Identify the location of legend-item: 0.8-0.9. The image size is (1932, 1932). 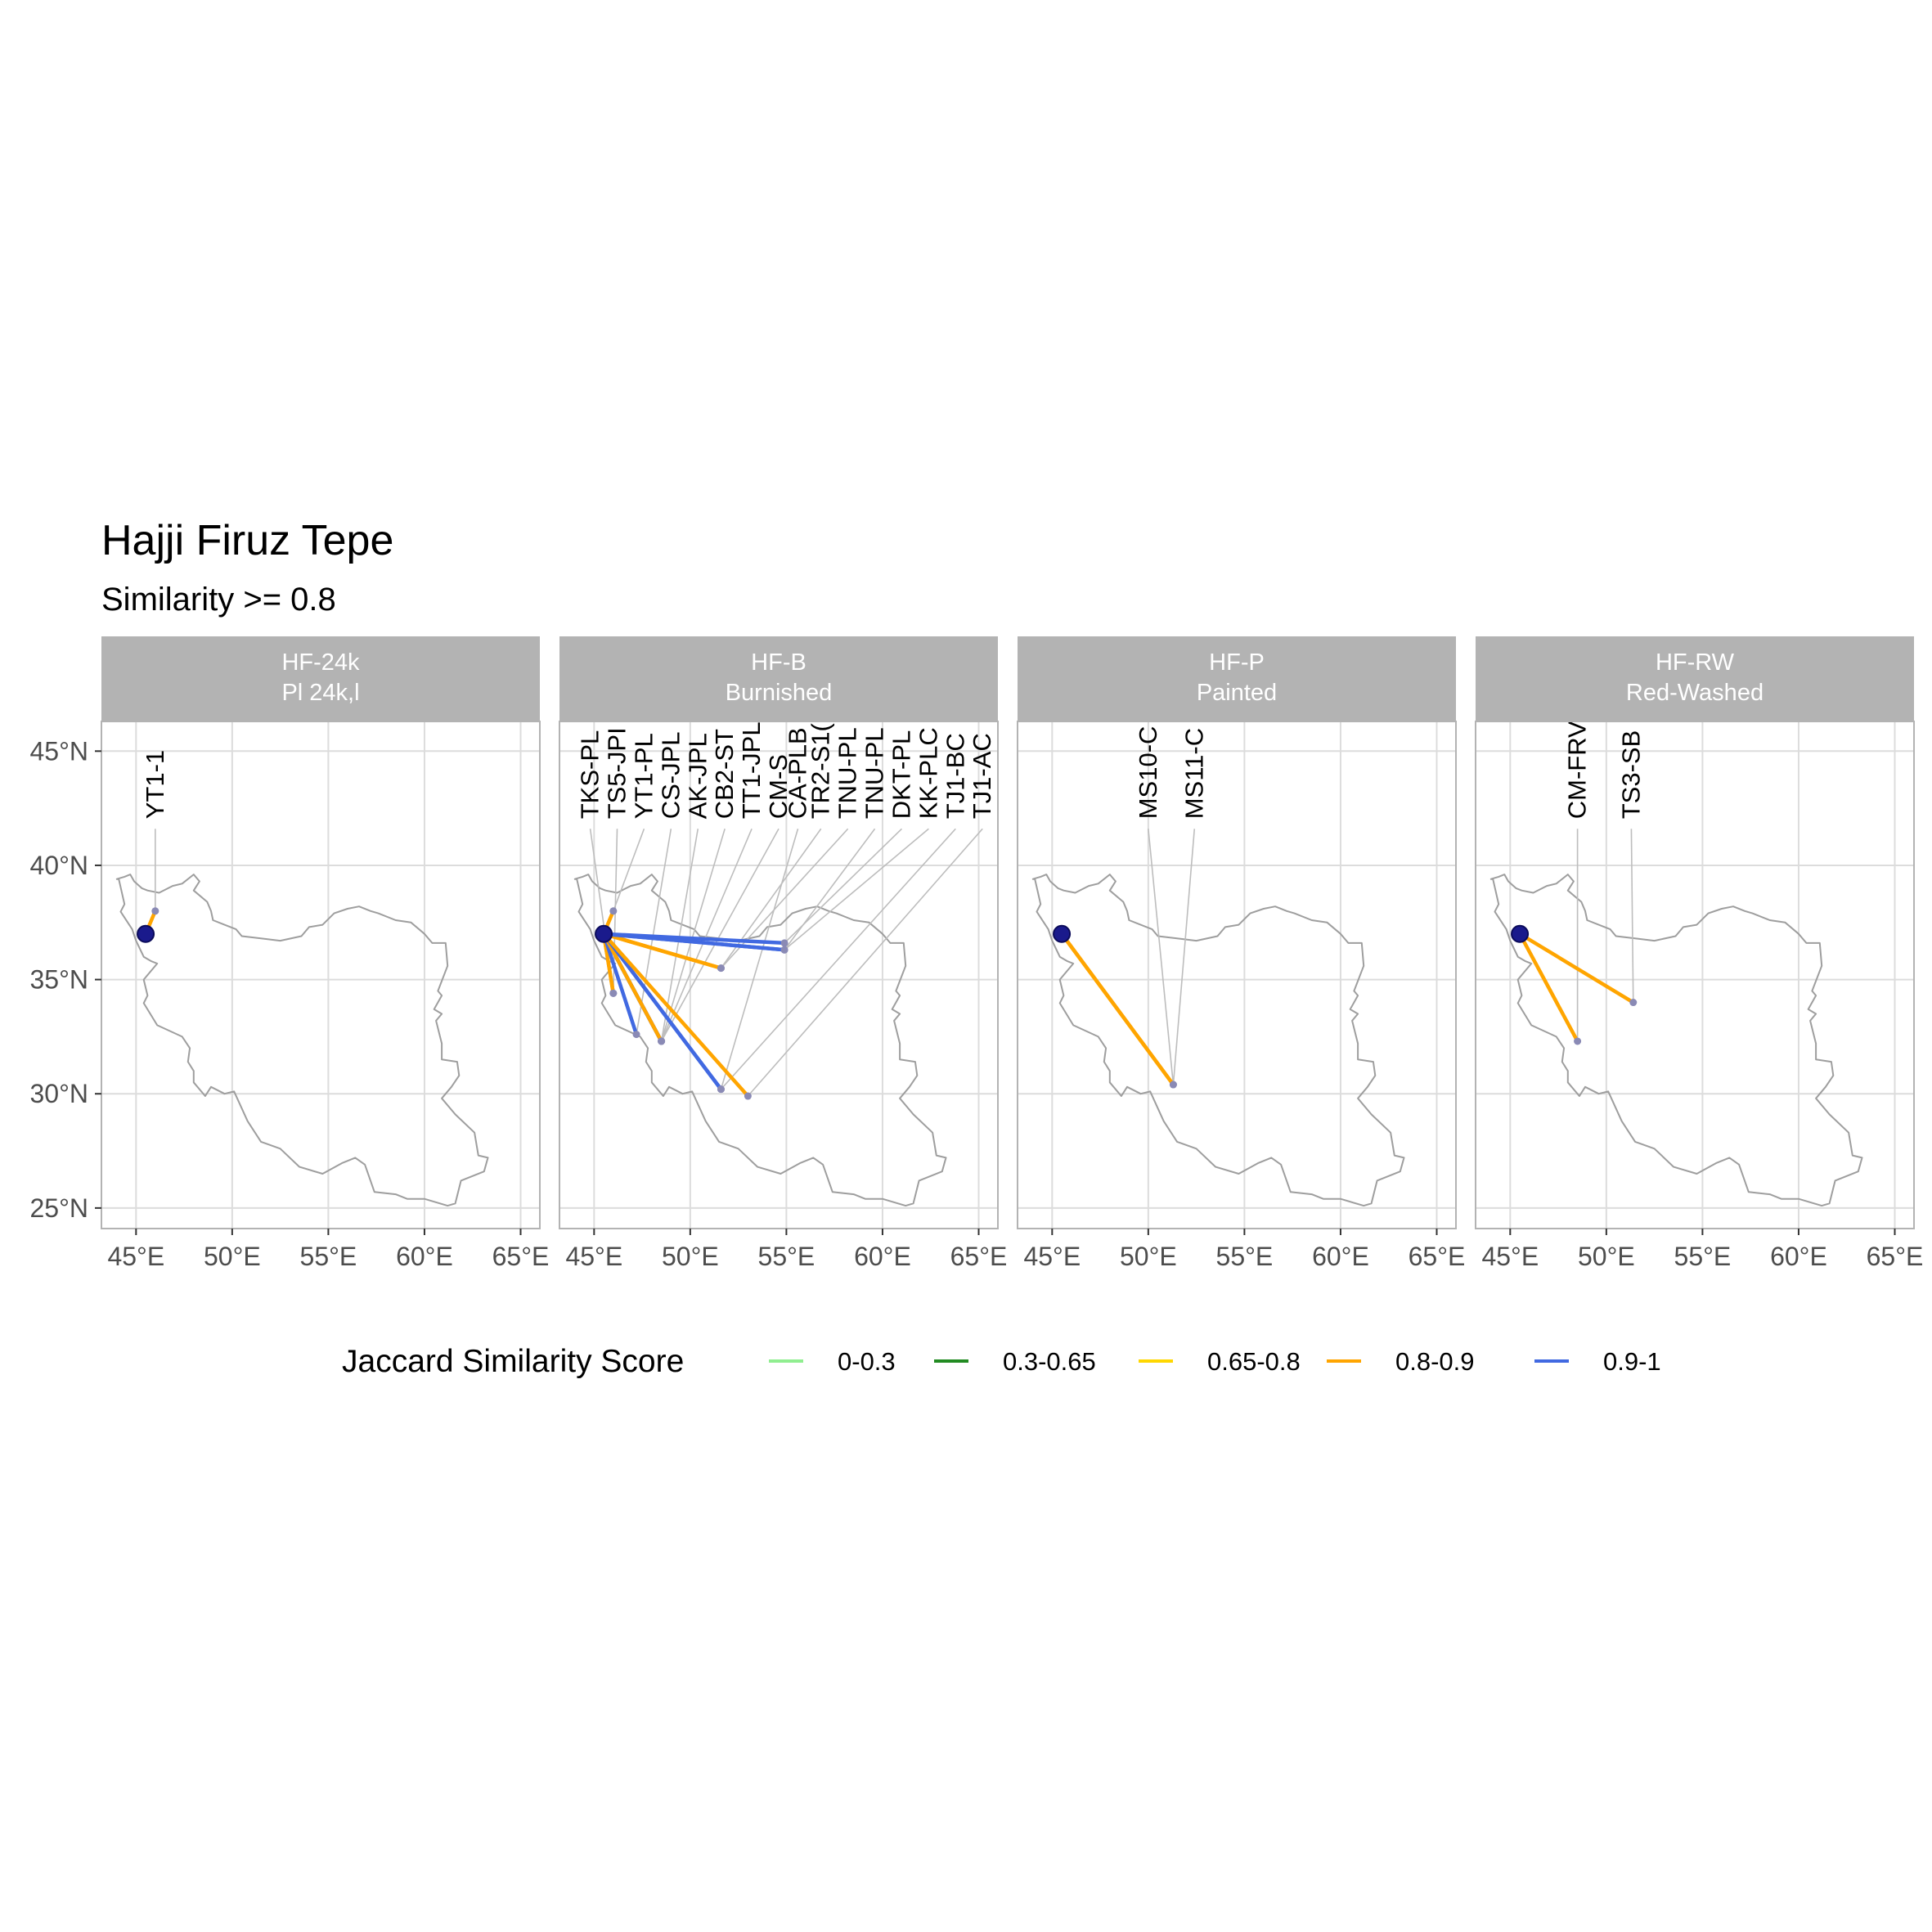
(1401, 1362).